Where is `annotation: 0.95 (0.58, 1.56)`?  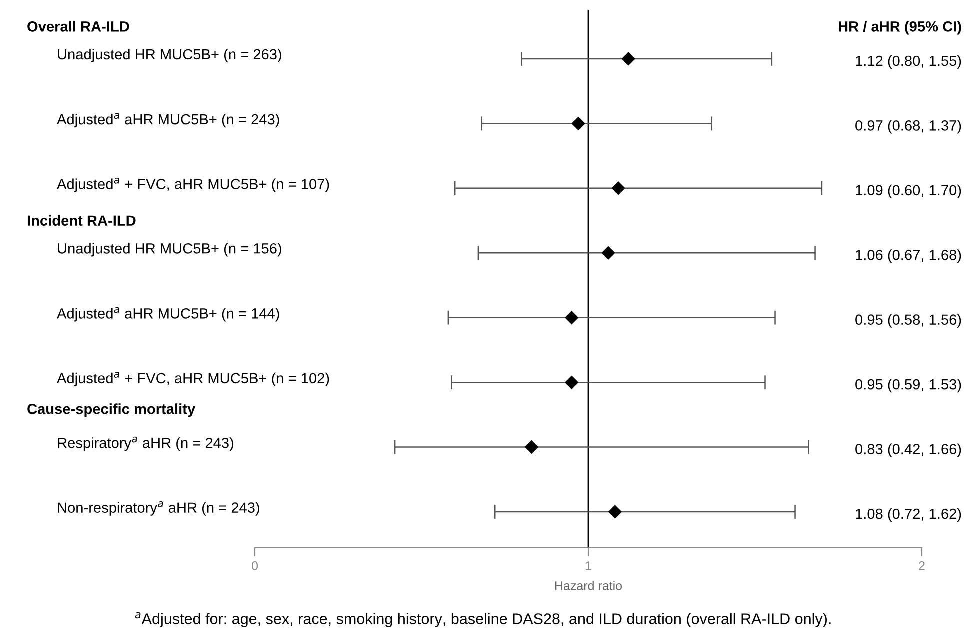
annotation: 0.95 (0.58, 1.56) is located at coordinates (909, 321).